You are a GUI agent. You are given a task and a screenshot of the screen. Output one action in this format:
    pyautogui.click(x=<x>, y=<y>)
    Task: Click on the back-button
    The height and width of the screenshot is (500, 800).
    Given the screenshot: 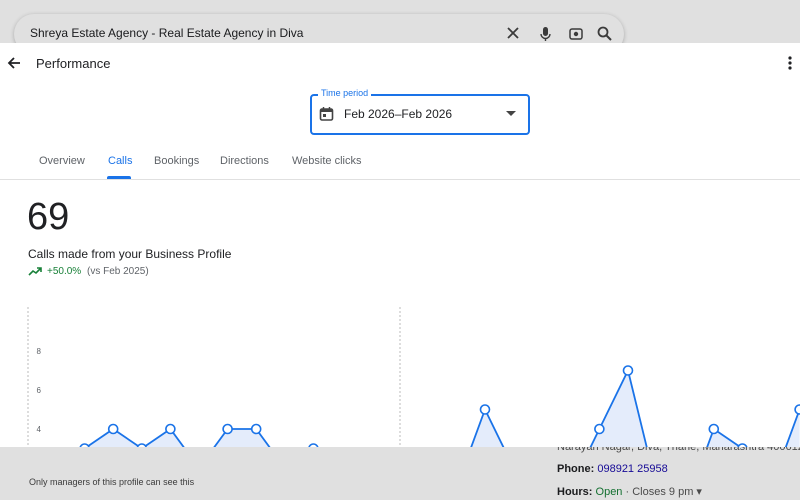 What is the action you would take?
    pyautogui.click(x=14, y=63)
    